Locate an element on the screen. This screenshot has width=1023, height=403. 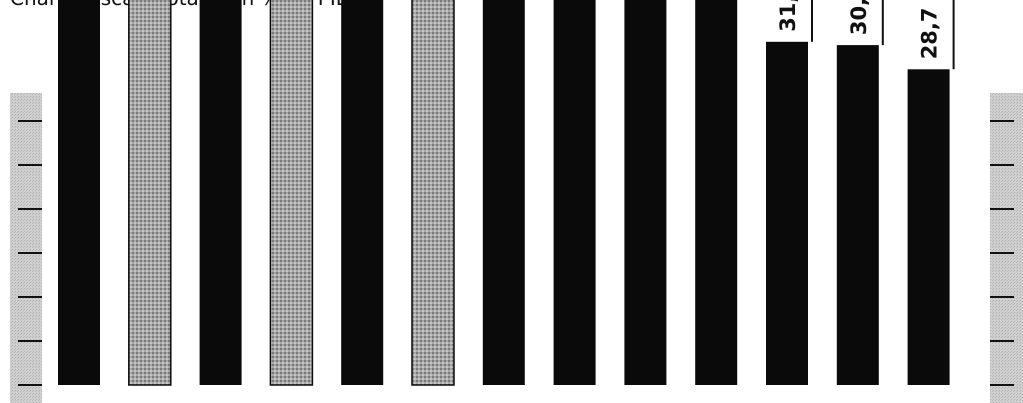
bar-allemagne is located at coordinates (362, 193).